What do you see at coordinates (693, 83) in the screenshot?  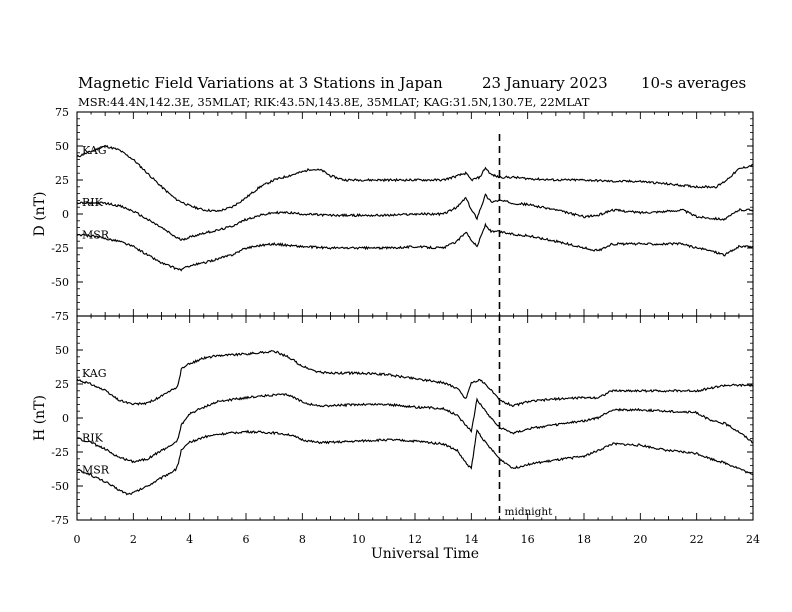 I see `averaging-label: 10-s averages` at bounding box center [693, 83].